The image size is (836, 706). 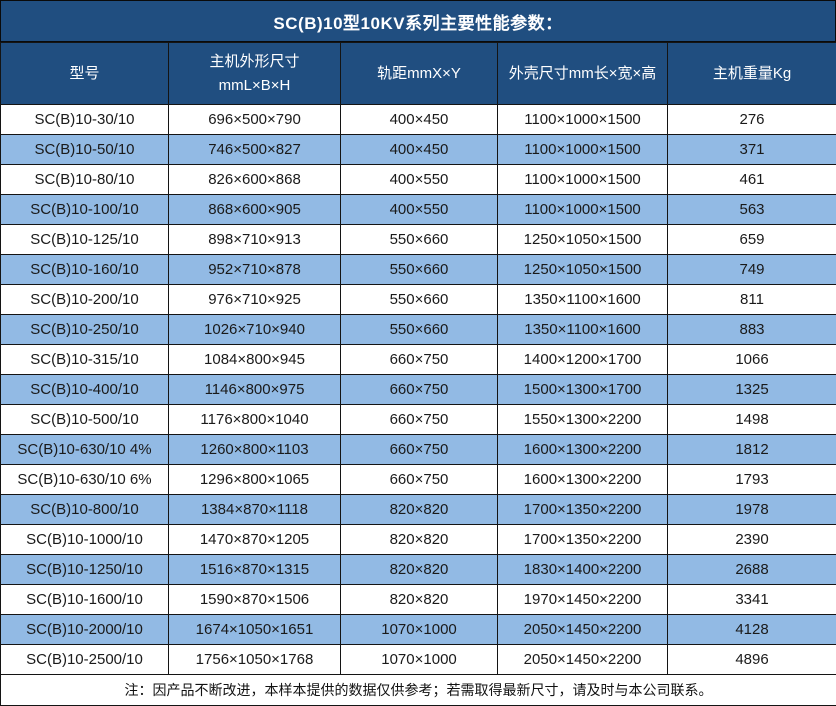 I want to click on table-cell: SC(B)10-1000/10, so click(x=85, y=540).